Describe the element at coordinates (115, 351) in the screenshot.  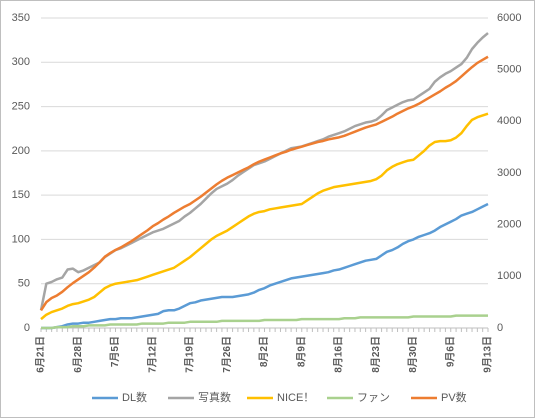
I see `x-tick-label: 7月5日` at that location.